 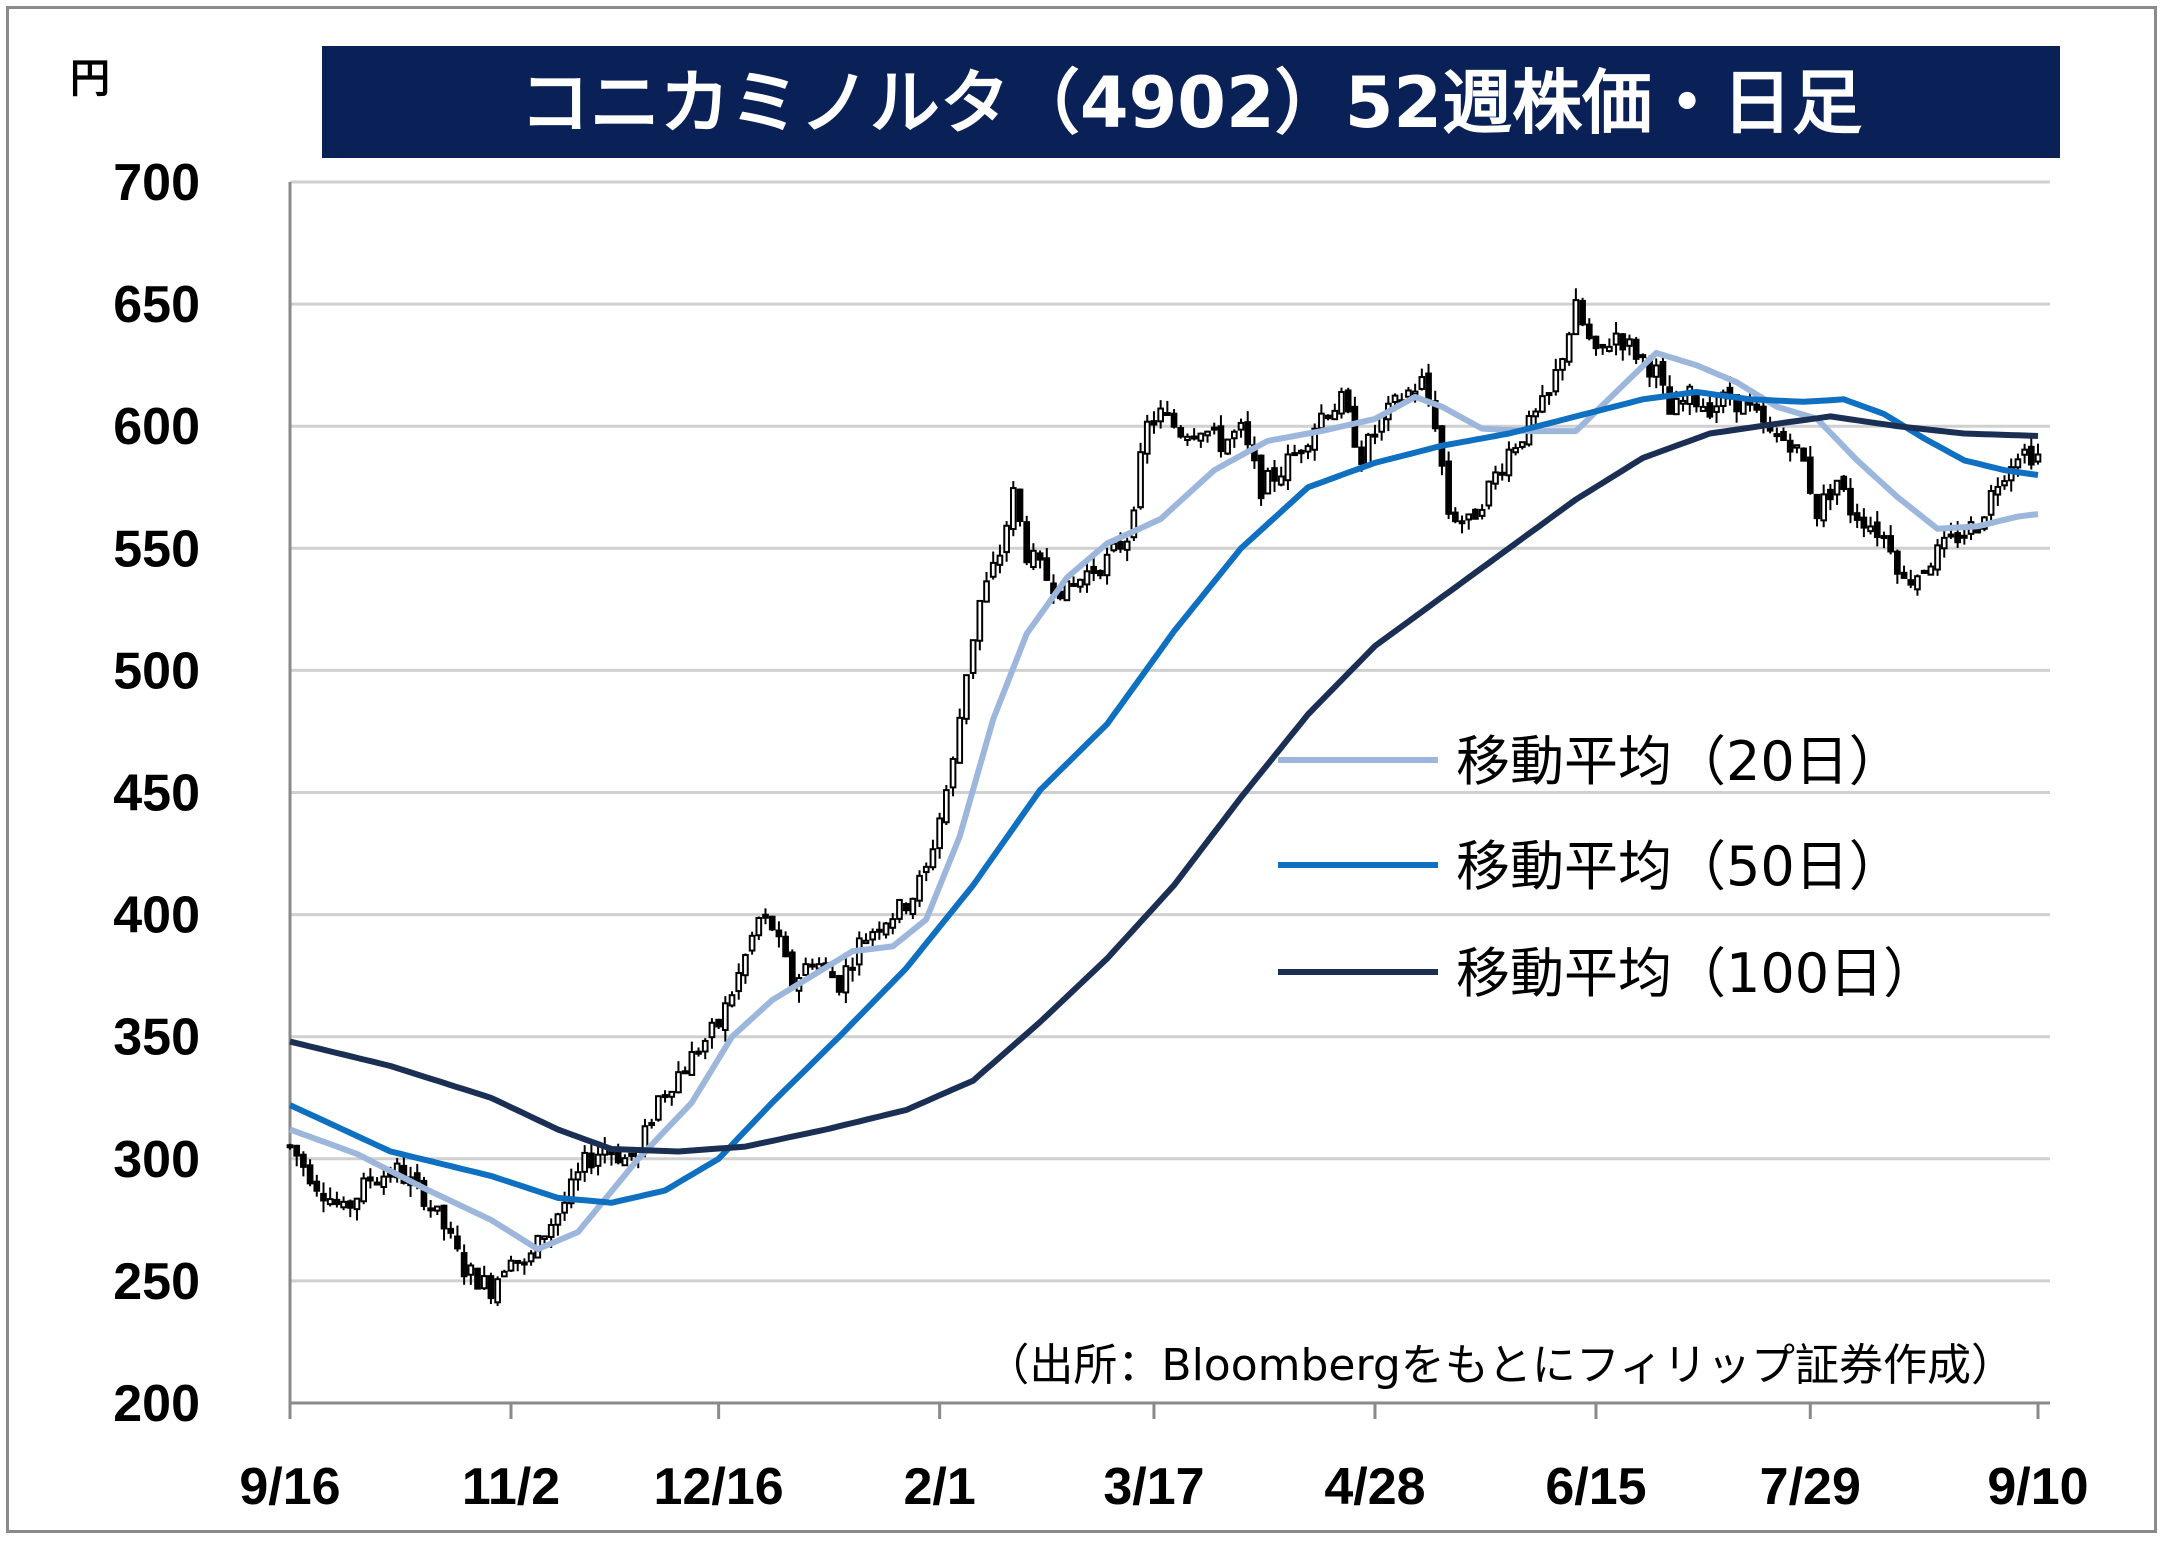 I want to click on x-tick-label: 7/29, so click(x=1810, y=1487).